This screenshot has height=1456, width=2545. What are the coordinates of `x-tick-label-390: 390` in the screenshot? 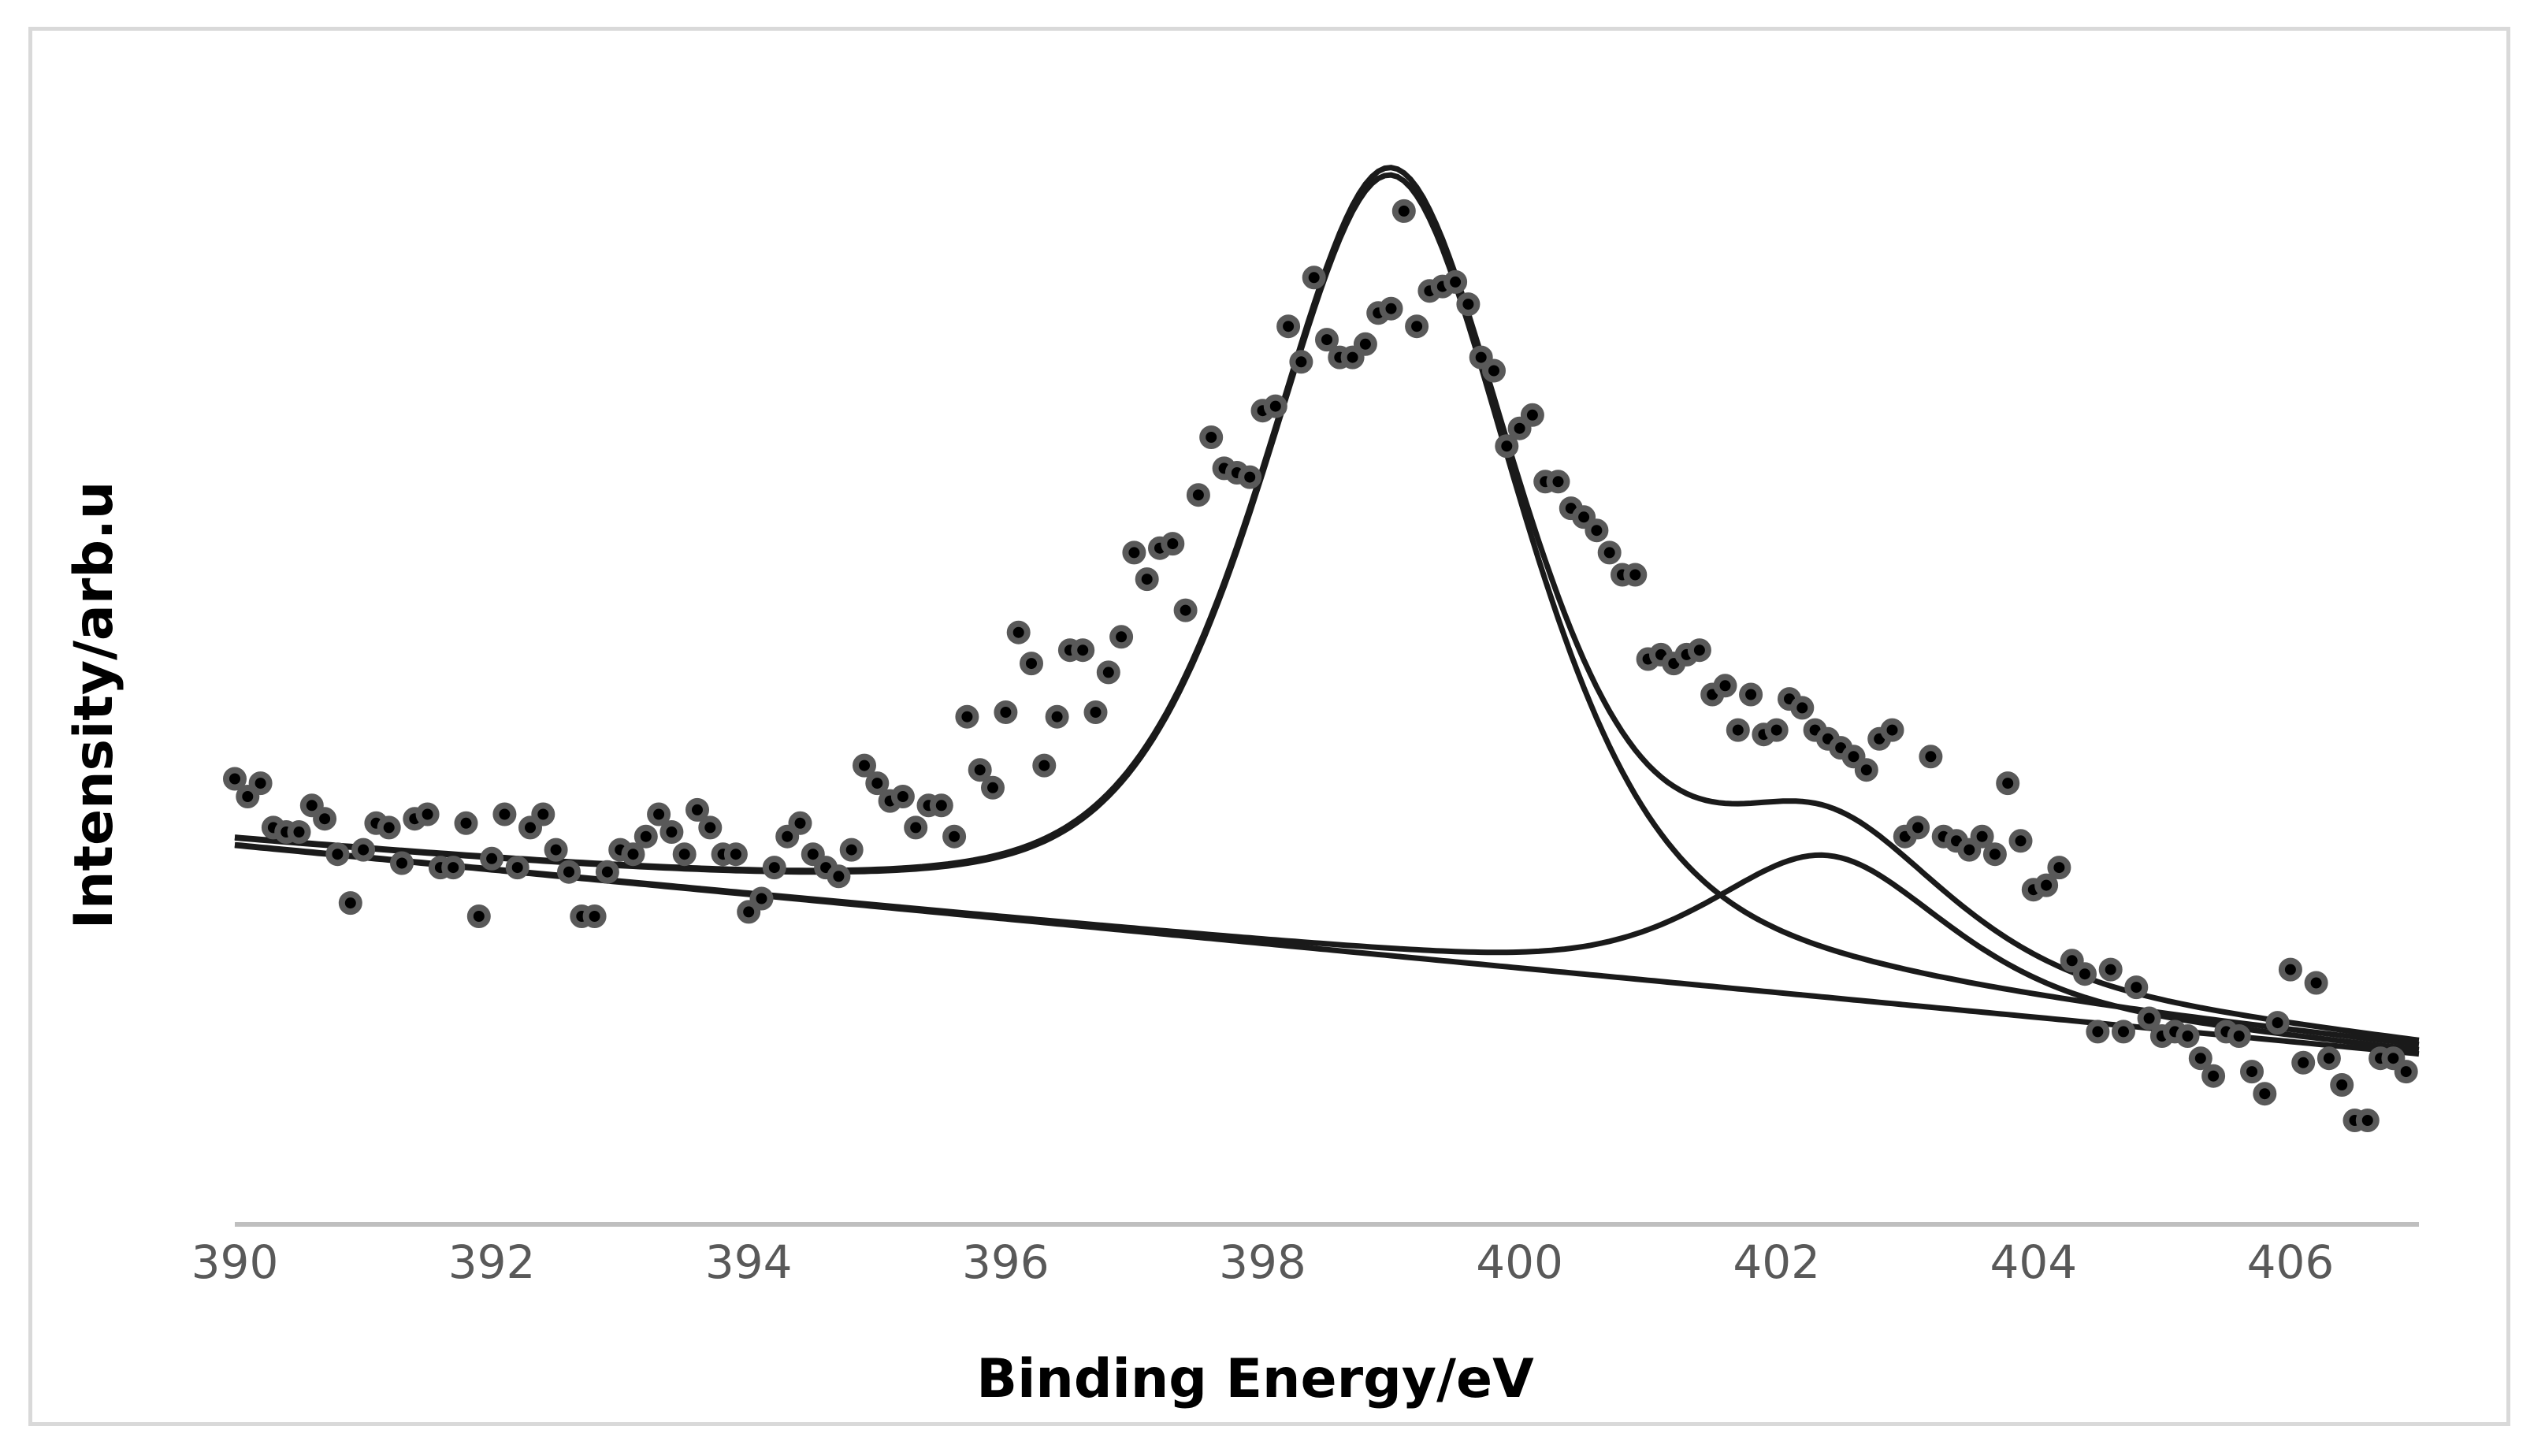 It's located at (235, 1262).